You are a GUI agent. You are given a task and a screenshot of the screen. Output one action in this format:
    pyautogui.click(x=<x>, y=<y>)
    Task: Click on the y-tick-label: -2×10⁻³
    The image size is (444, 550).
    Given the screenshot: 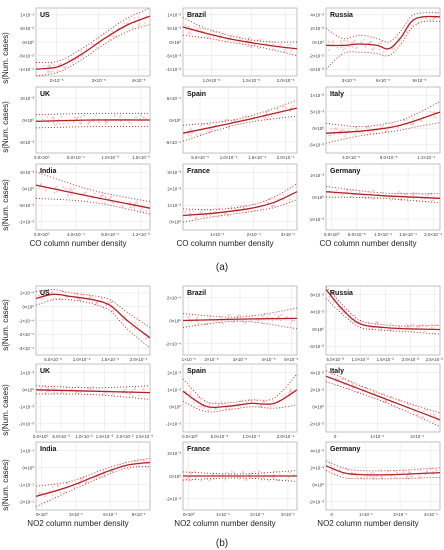 What is the action you would take?
    pyautogui.click(x=317, y=219)
    